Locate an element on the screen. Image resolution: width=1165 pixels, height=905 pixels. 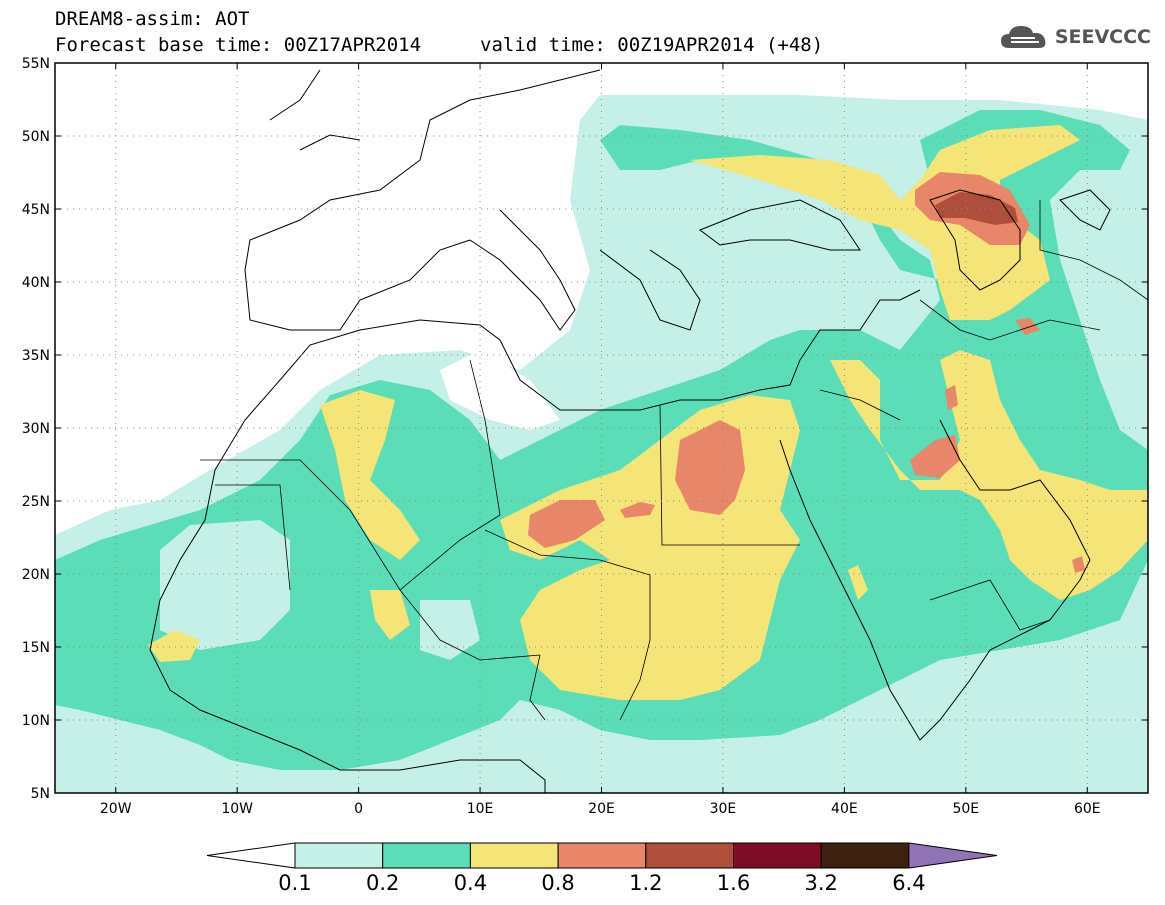
lon-label: 40E is located at coordinates (844, 809).